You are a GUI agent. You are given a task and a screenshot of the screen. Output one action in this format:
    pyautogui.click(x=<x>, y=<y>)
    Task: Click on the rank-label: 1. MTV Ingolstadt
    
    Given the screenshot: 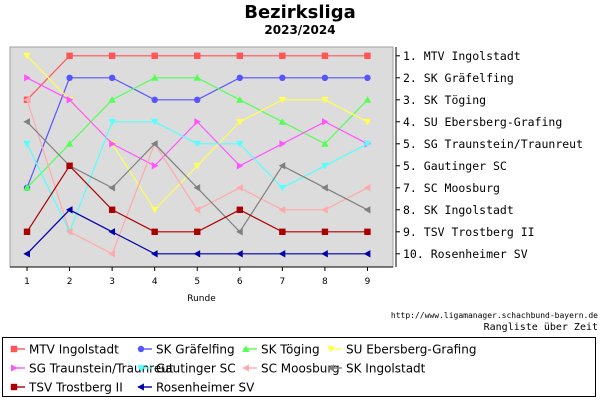 What is the action you would take?
    pyautogui.click(x=462, y=56)
    